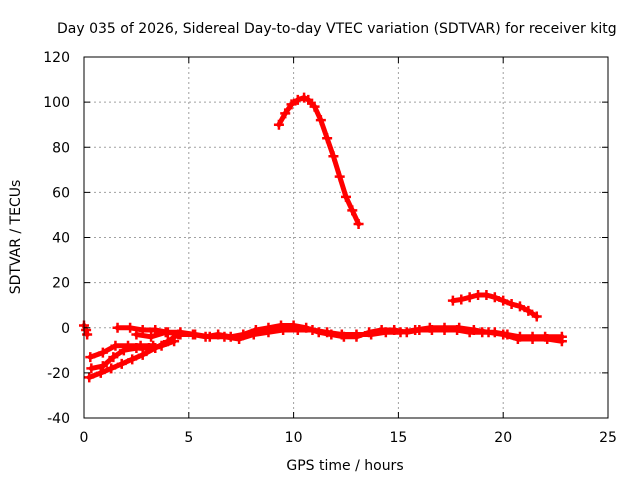  I want to click on x-tick-label: 10, so click(294, 438).